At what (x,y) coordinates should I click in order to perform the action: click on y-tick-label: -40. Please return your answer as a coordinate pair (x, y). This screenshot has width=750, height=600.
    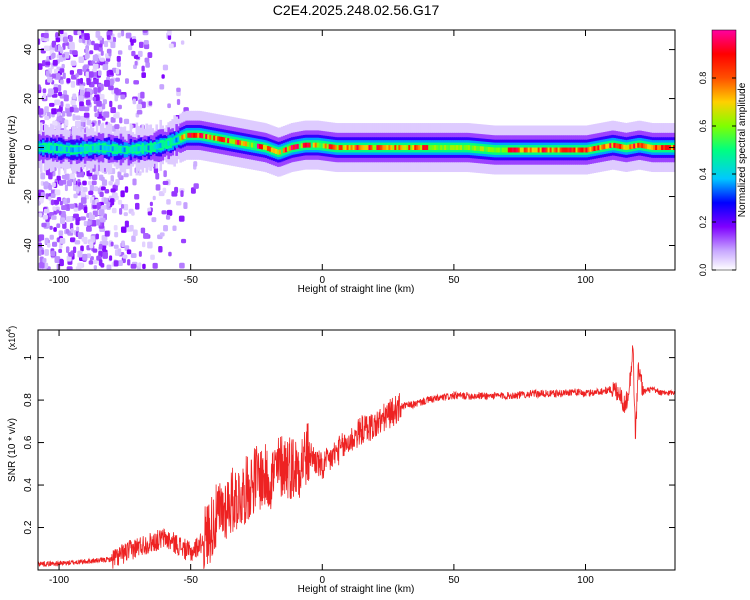
    Looking at the image, I should click on (28, 245).